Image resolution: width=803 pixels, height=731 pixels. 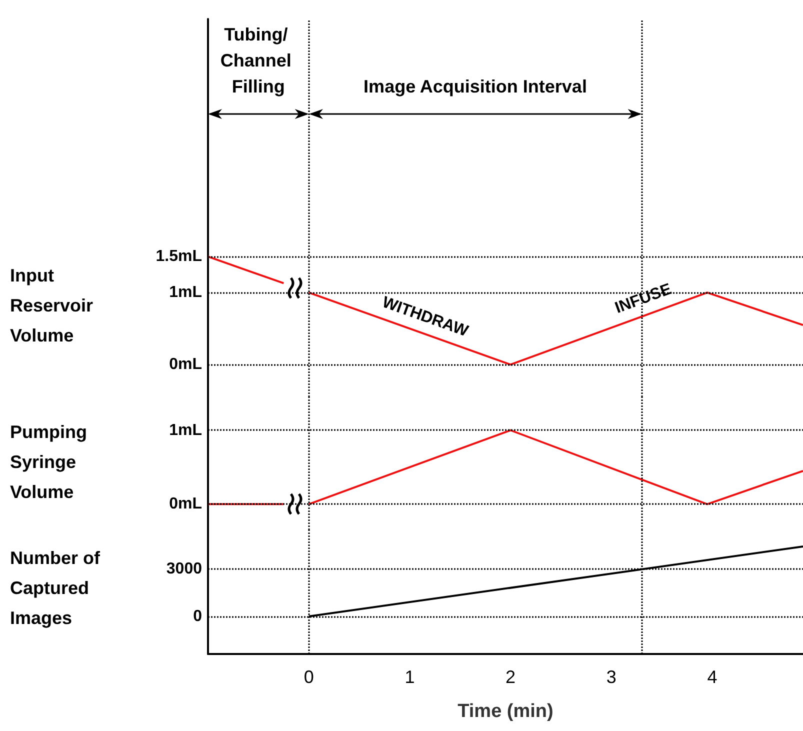 What do you see at coordinates (54, 306) in the screenshot?
I see `y-axis-title: Input Reservoir Volume` at bounding box center [54, 306].